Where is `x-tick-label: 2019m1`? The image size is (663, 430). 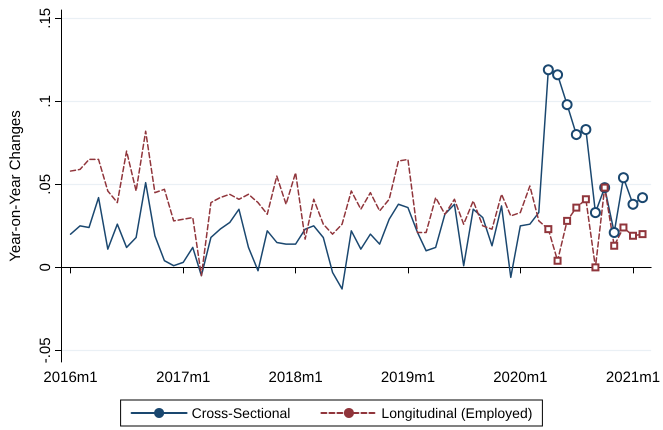
x-tick-label: 2019m1 is located at coordinates (408, 377).